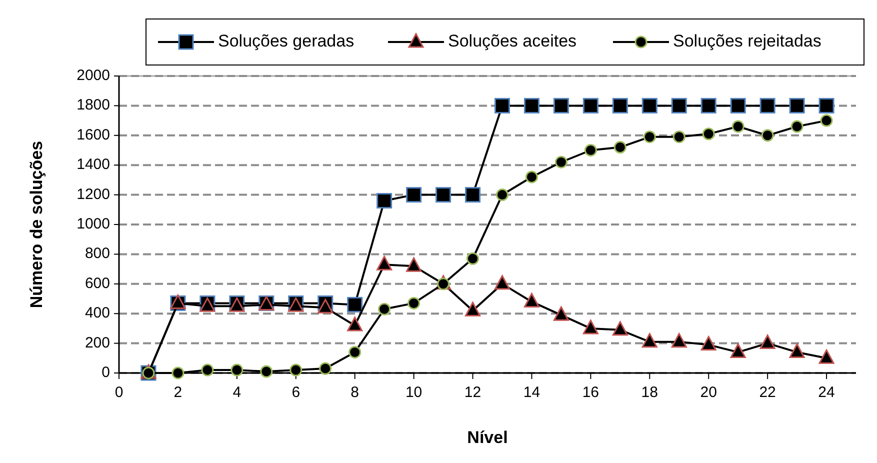 Image resolution: width=877 pixels, height=463 pixels. Describe the element at coordinates (747, 40) in the screenshot. I see `legend-label: Soluções rejeitadas` at that location.